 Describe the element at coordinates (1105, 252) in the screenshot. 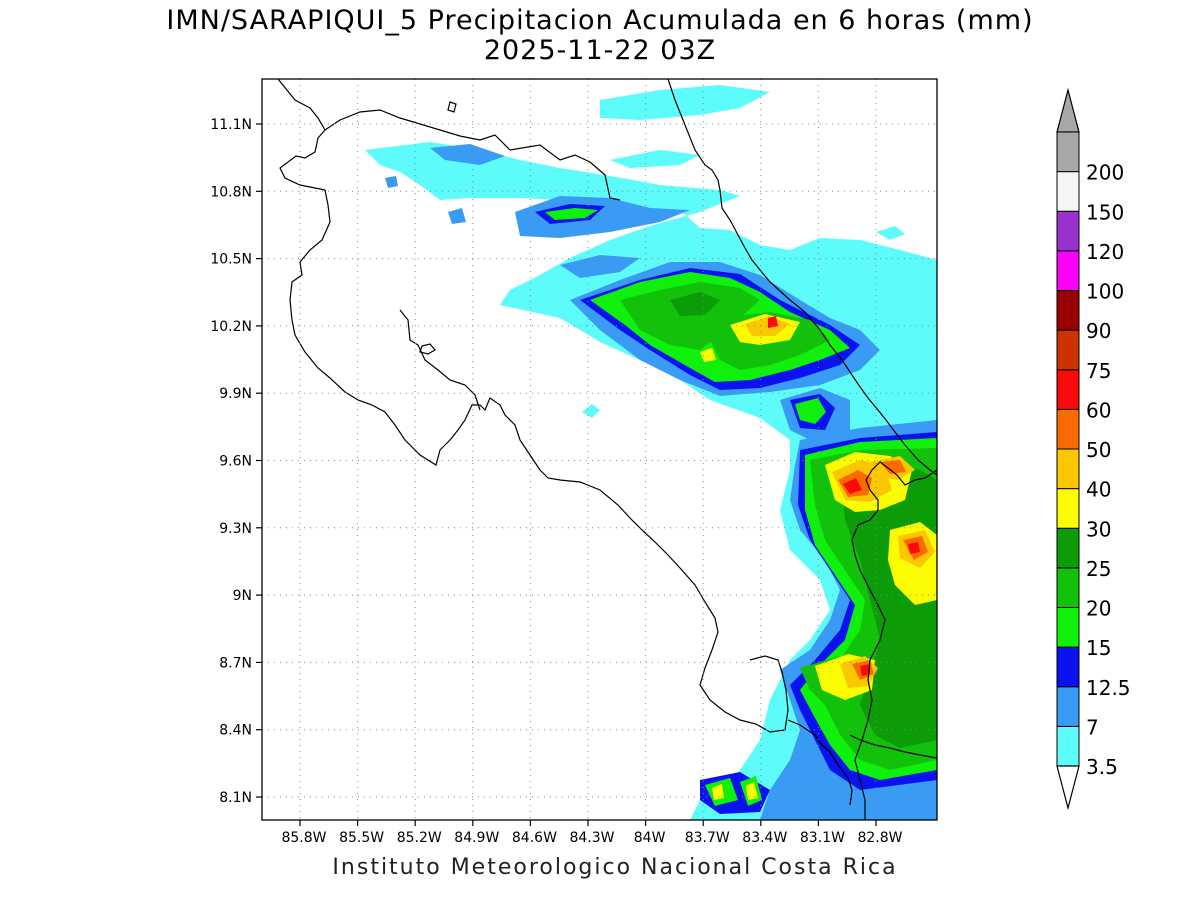

I see `colorbar-level-label: 120` at that location.